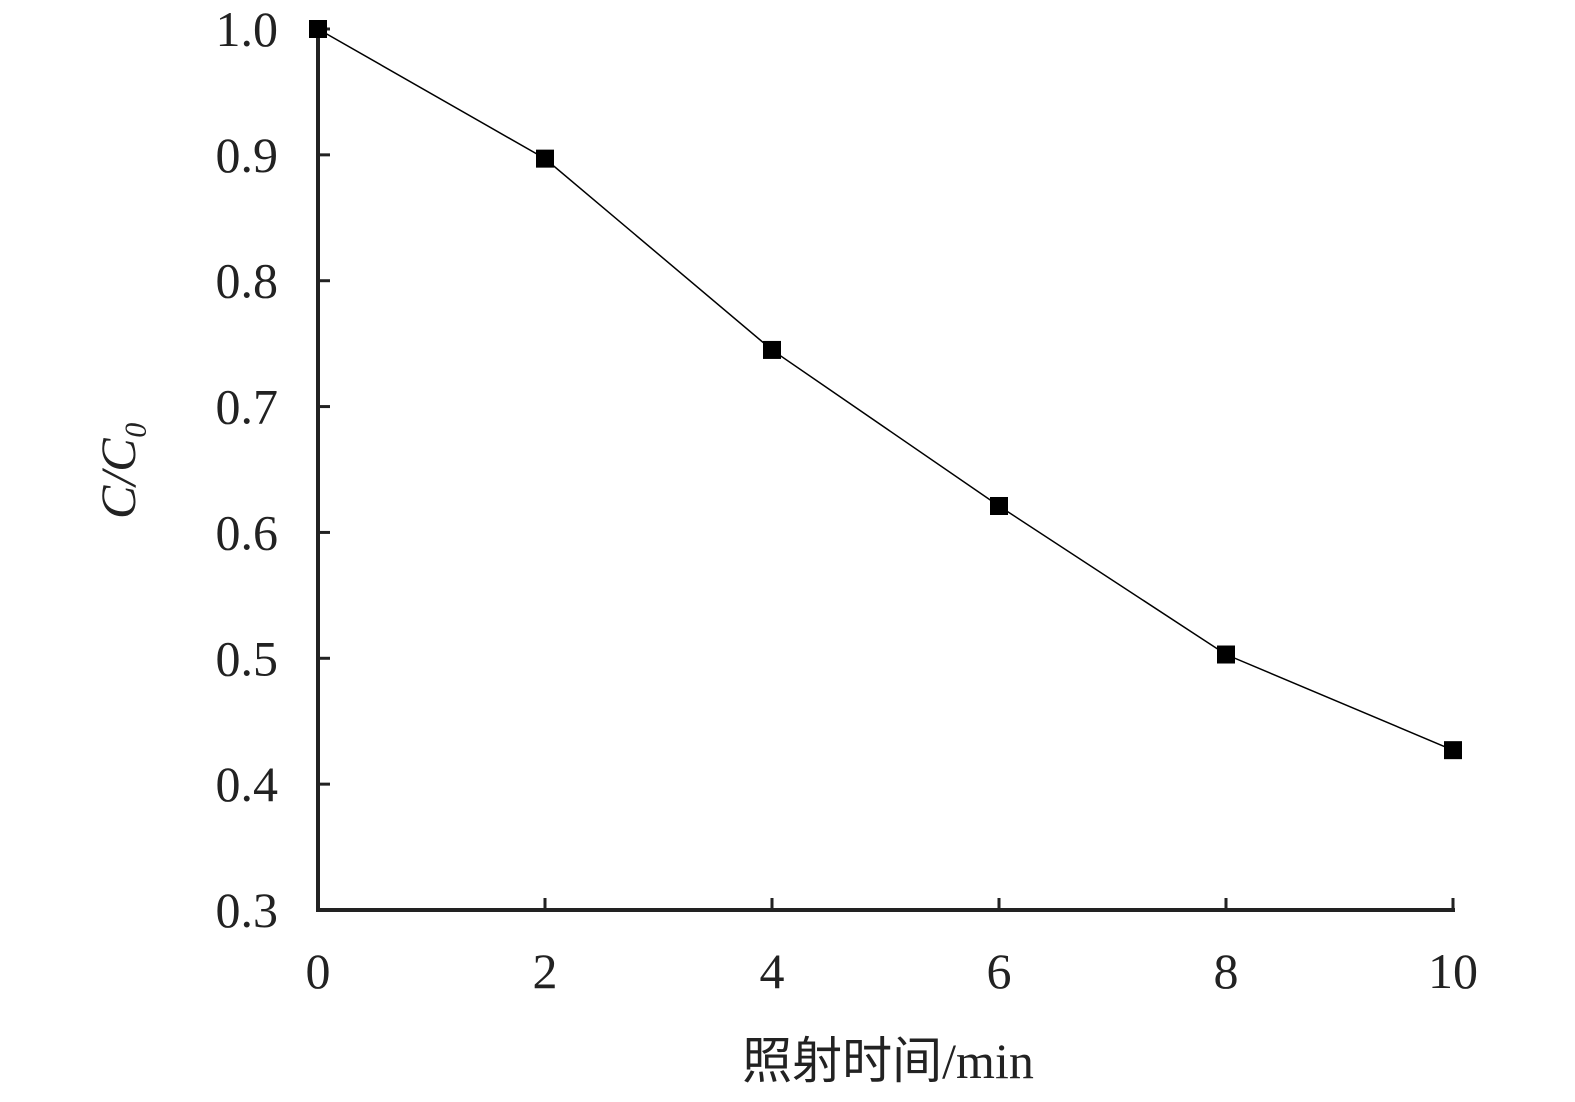 The image size is (1575, 1102). What do you see at coordinates (118, 470) in the screenshot?
I see `y-axis-label: C/C₀` at bounding box center [118, 470].